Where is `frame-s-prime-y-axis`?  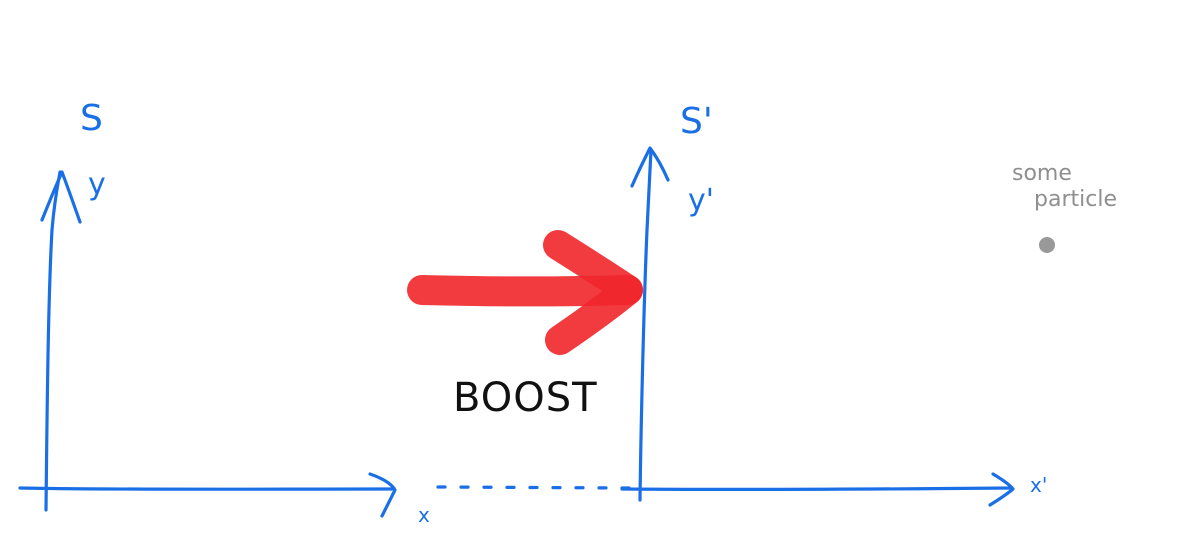 frame-s-prime-y-axis is located at coordinates (645, 325).